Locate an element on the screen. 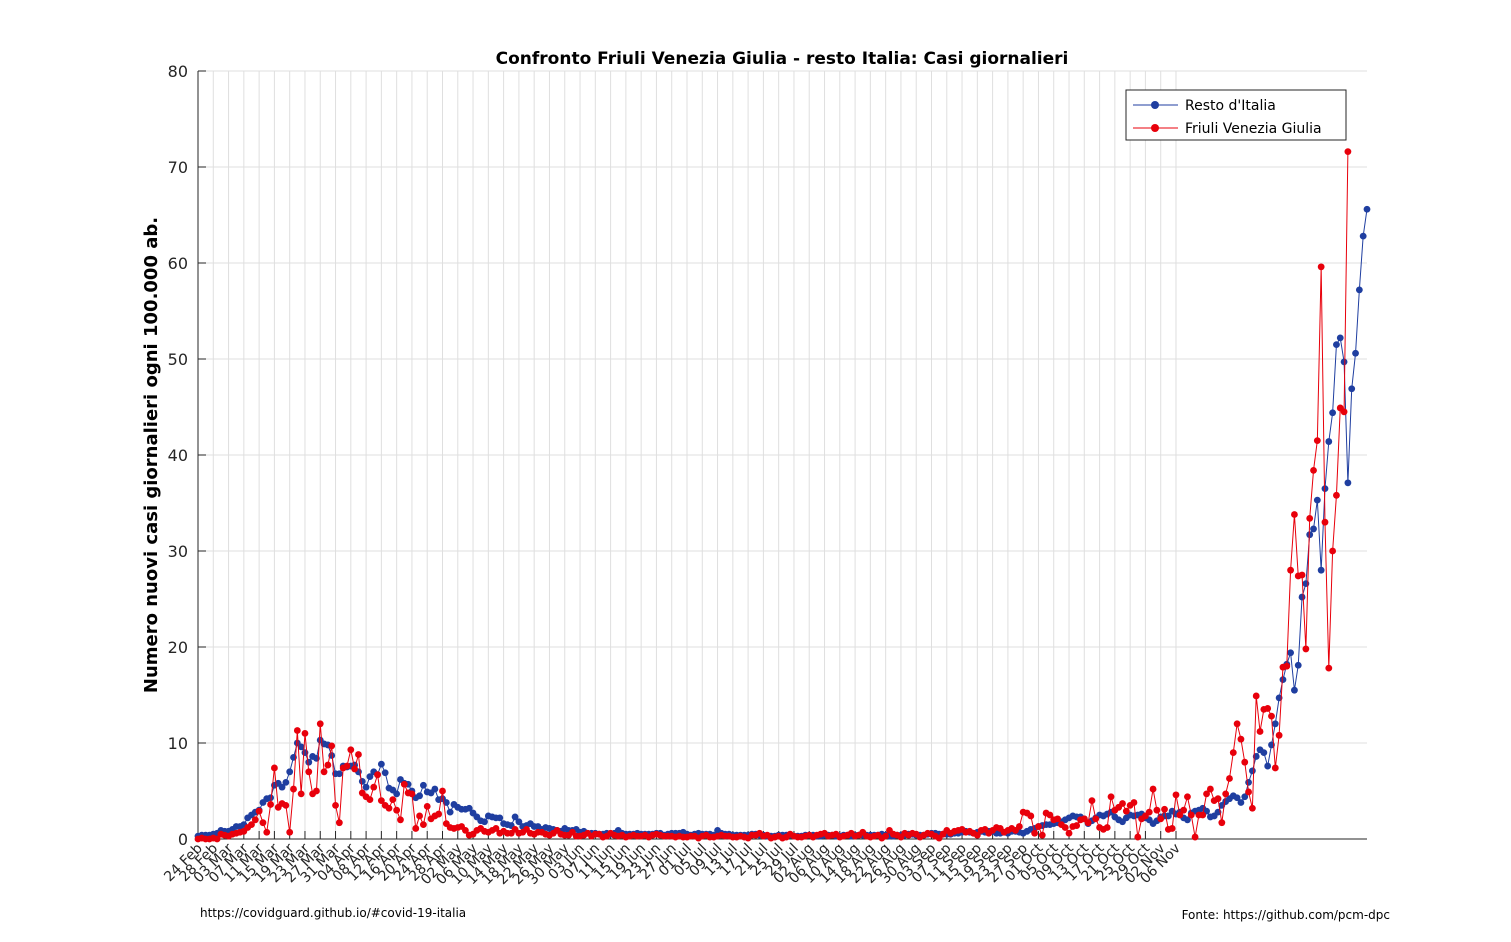 The height and width of the screenshot is (942, 1511). legend-box is located at coordinates (1236, 115).